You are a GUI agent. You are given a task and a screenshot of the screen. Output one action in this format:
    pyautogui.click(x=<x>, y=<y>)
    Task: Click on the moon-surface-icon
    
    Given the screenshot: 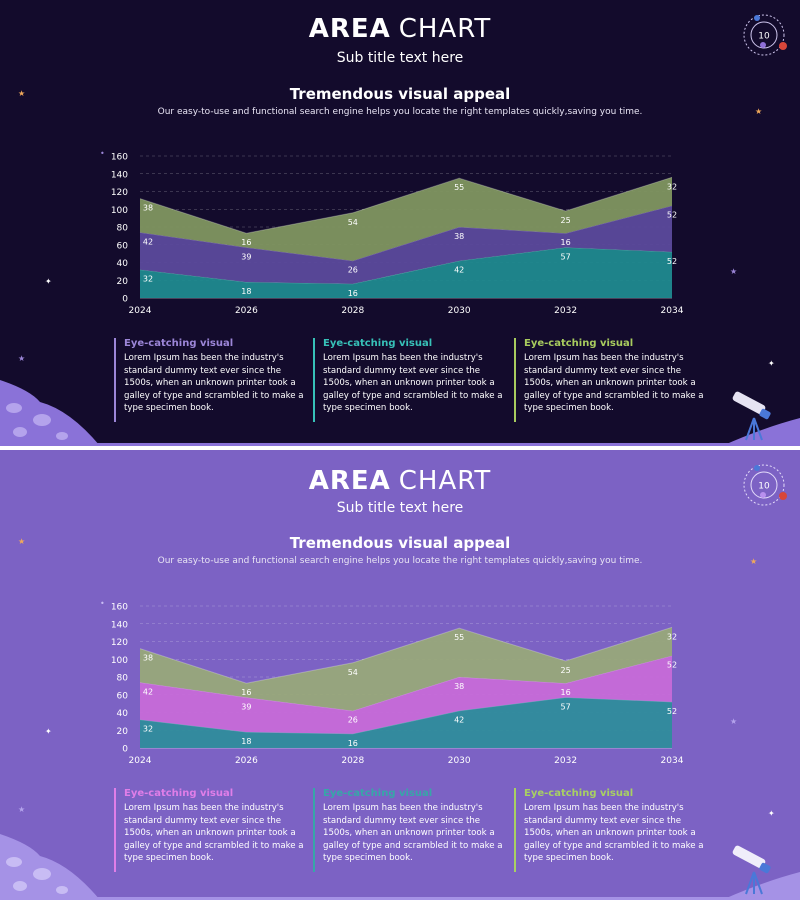 What is the action you would take?
    pyautogui.click(x=50, y=867)
    